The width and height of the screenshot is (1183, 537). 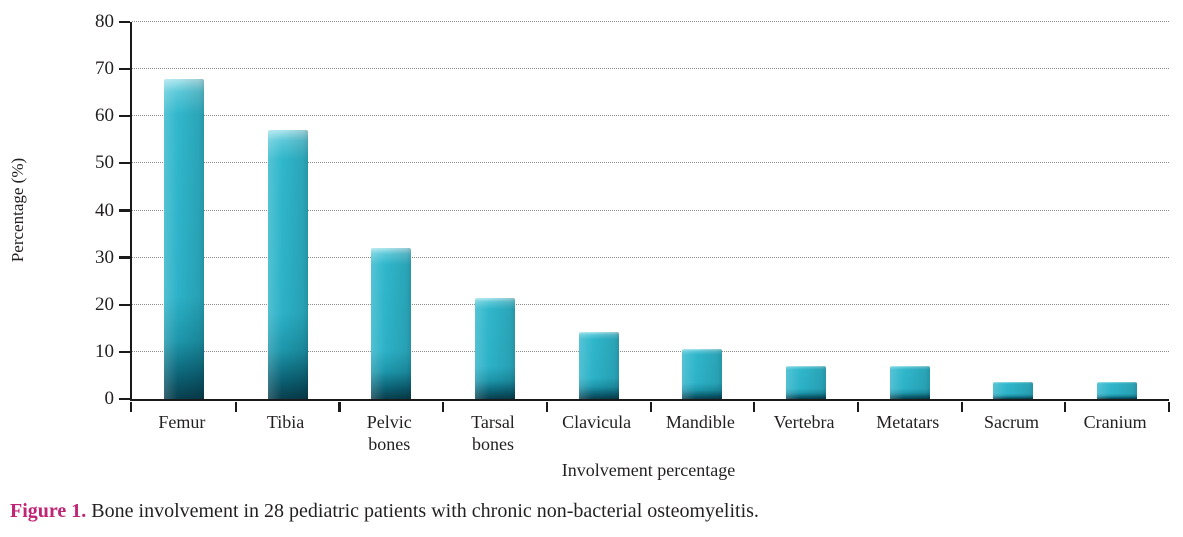 I want to click on x-label-pelvic-bones: Pelvic bones, so click(x=389, y=433).